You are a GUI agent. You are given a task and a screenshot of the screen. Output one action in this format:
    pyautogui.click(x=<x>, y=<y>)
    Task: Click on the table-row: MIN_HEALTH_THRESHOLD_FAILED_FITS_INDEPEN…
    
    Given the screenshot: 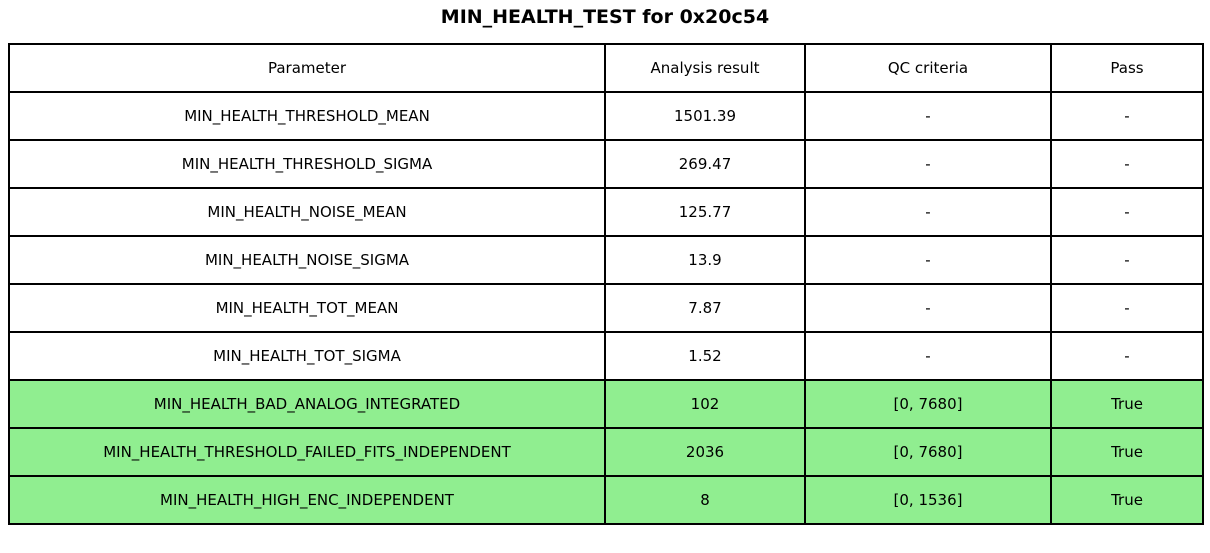 What is the action you would take?
    pyautogui.click(x=606, y=452)
    